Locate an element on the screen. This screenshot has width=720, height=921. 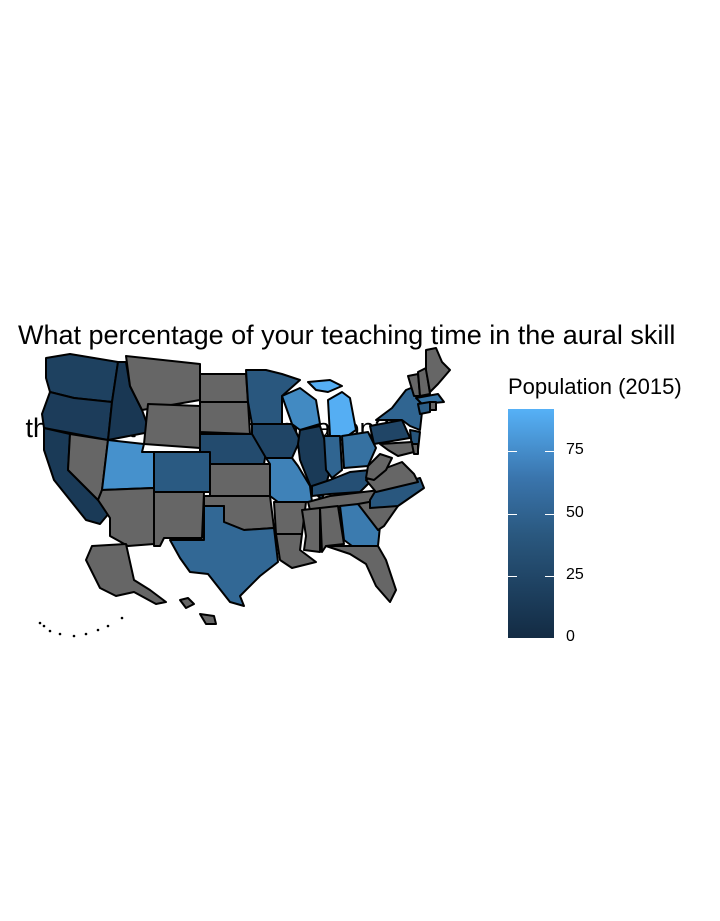
legend-tick-label: 0 is located at coordinates (570, 636).